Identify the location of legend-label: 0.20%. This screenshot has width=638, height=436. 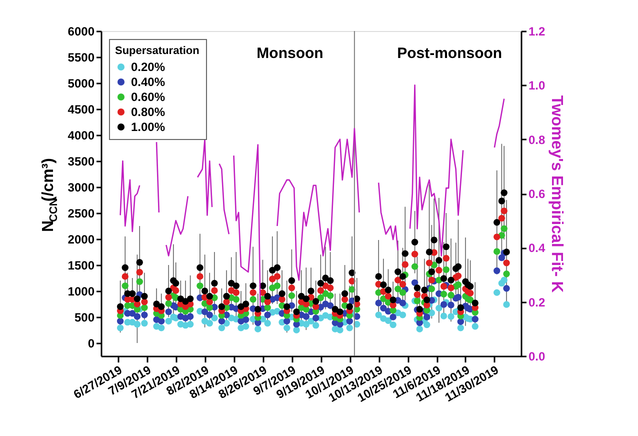
(148, 67).